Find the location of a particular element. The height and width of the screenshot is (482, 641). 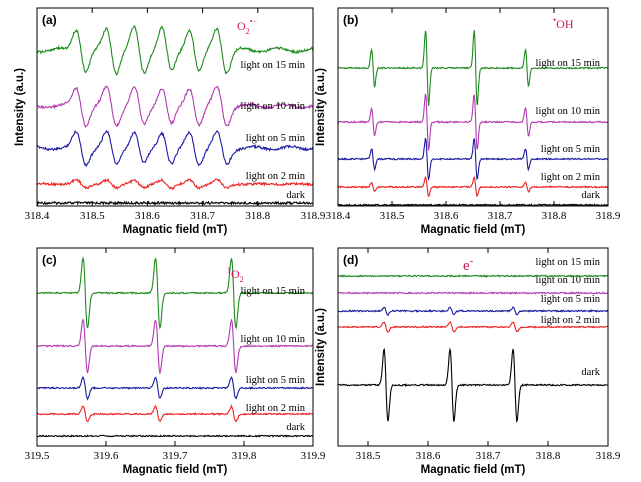

x-tick-label: 319.8 is located at coordinates (244, 456).